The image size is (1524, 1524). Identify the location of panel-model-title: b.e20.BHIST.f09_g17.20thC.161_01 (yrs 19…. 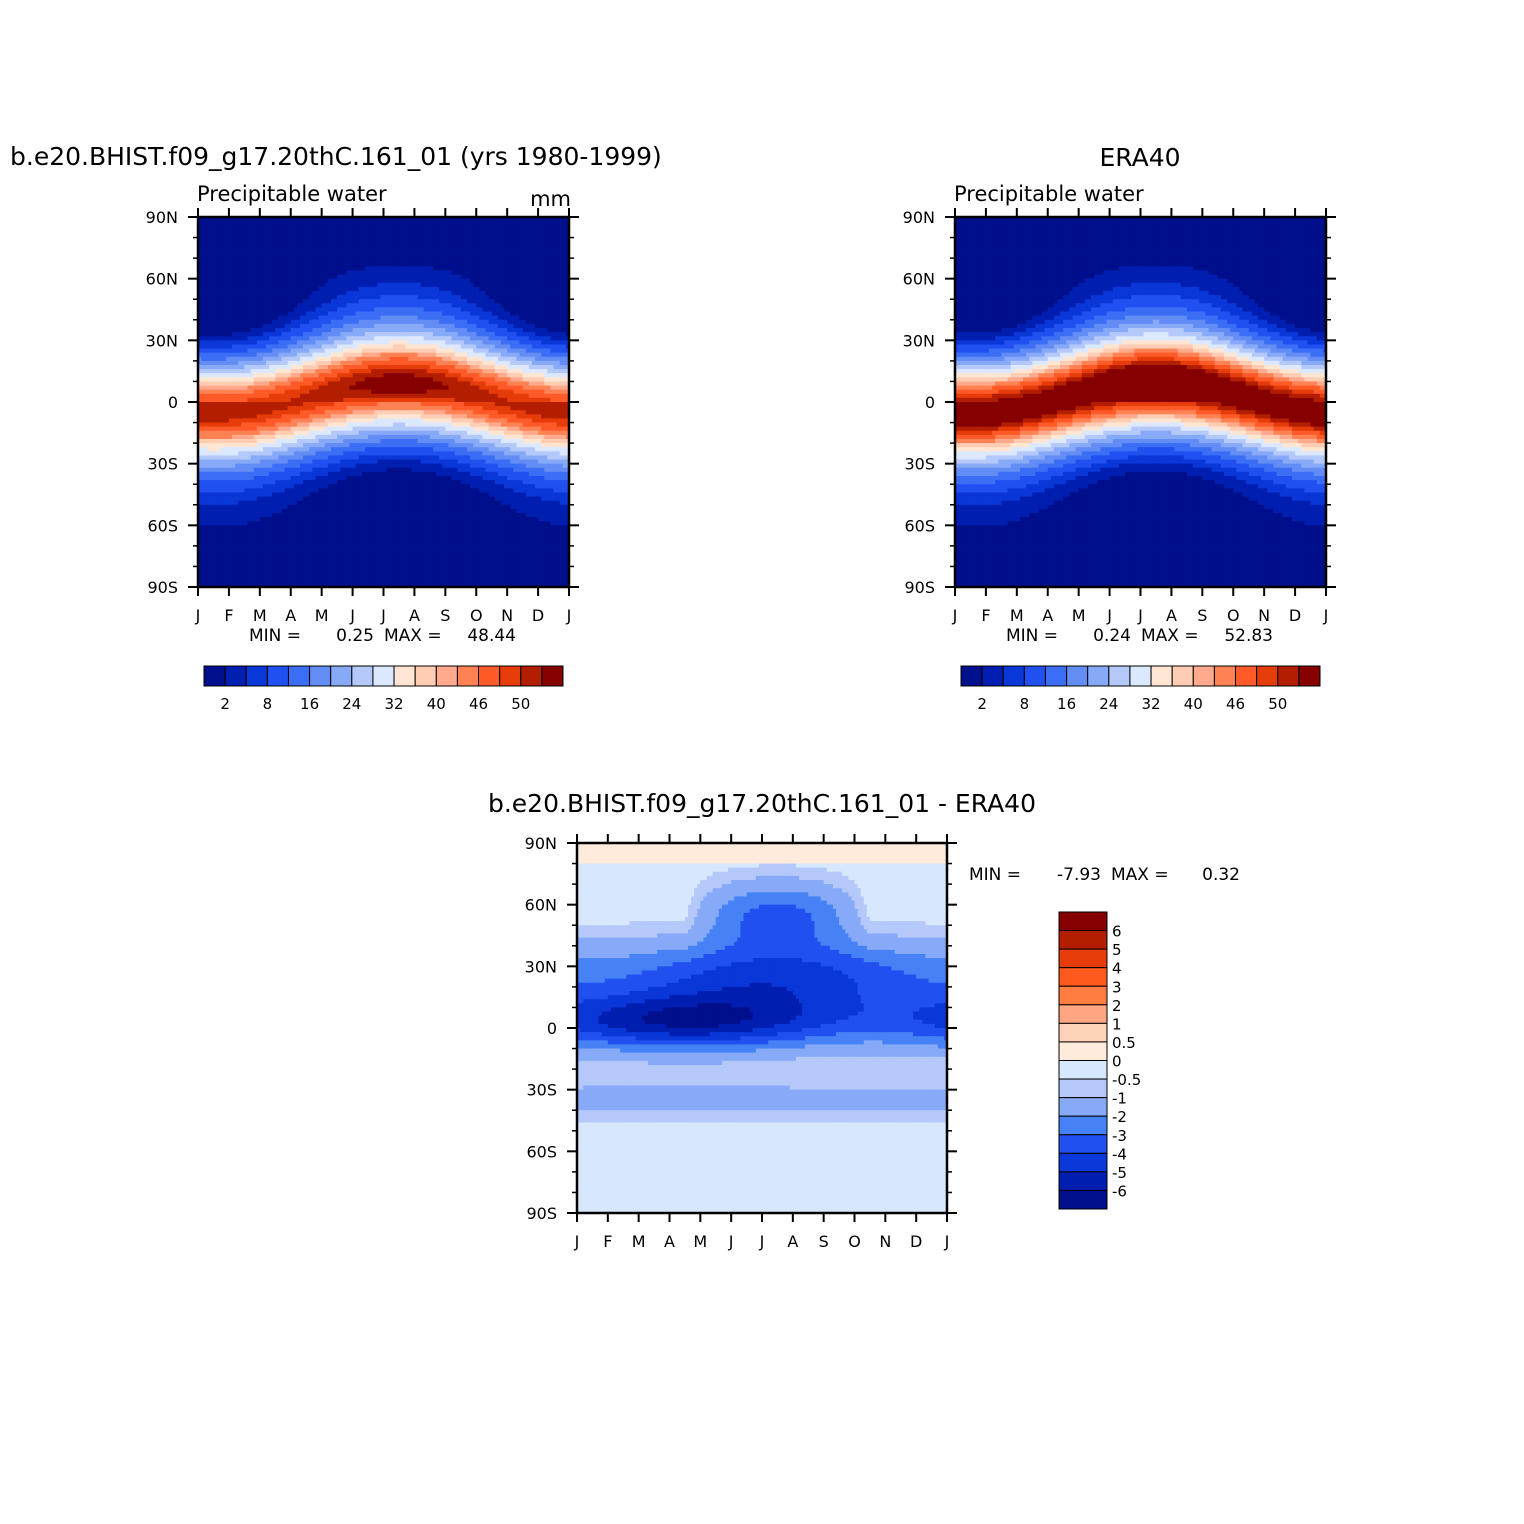
(336, 156).